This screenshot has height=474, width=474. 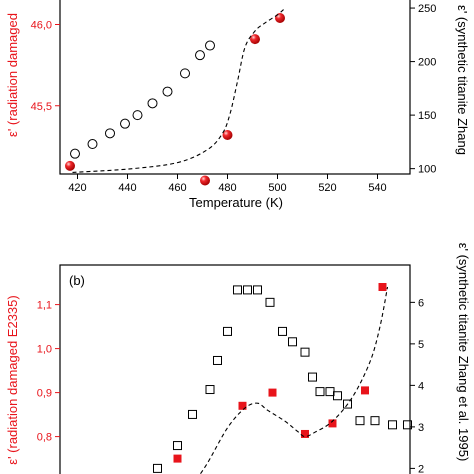 I want to click on left-tick-label: 1,1, so click(x=44, y=306).